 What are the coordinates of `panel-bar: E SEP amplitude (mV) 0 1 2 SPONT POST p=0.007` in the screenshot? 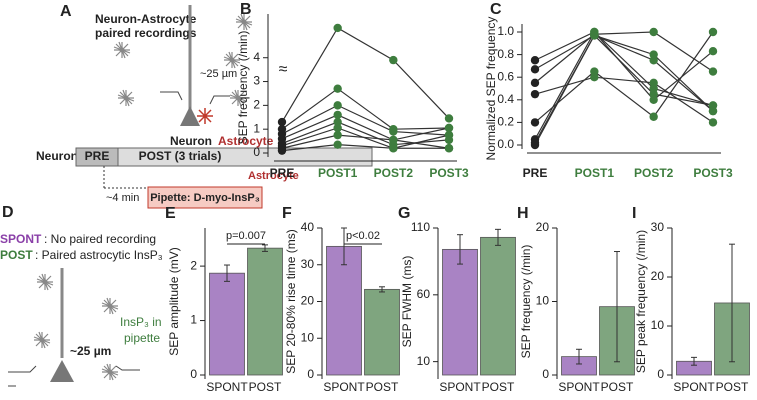 It's located at (224, 299).